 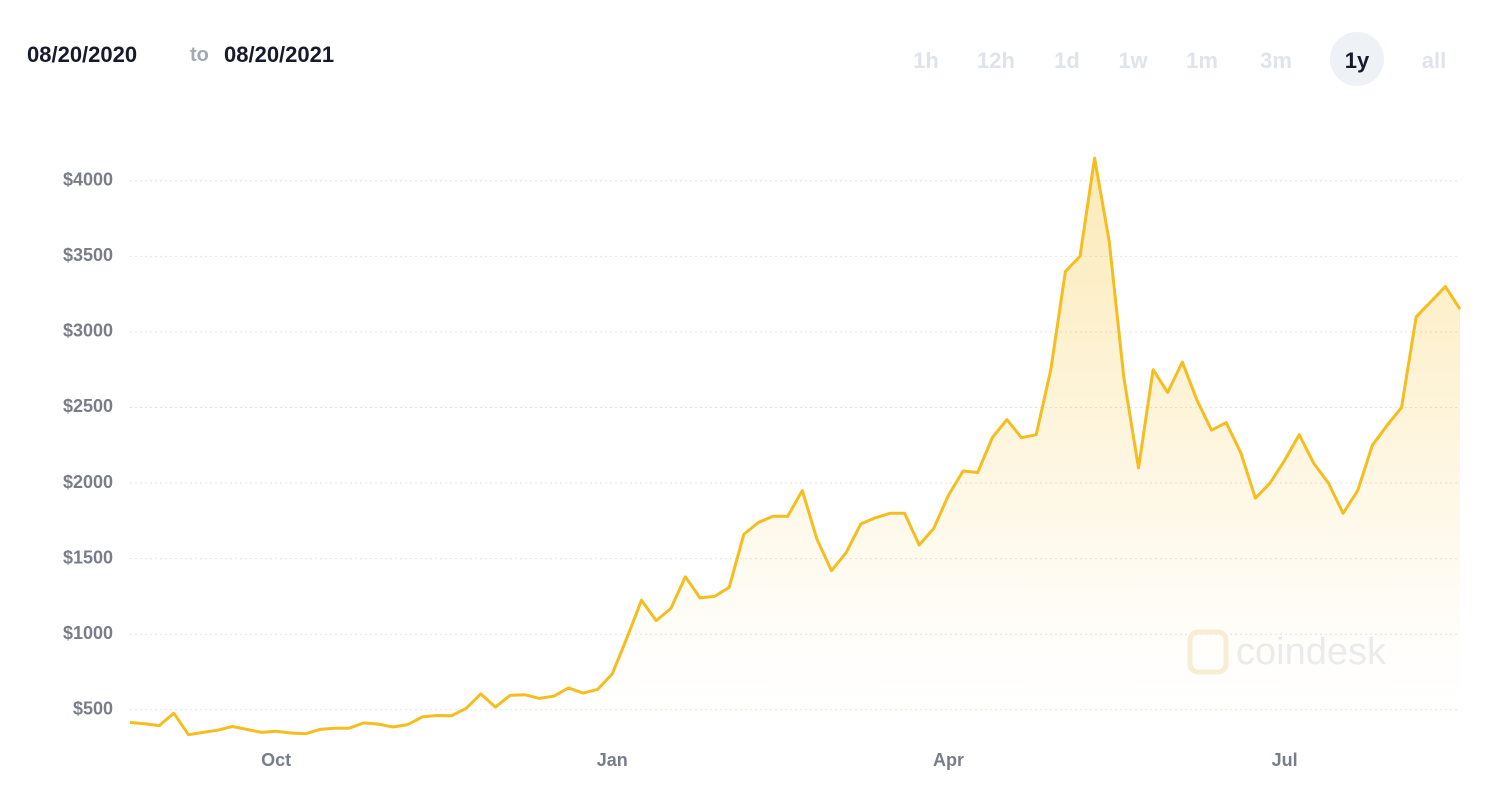 What do you see at coordinates (1133, 60) in the screenshot?
I see `range-button: 1w` at bounding box center [1133, 60].